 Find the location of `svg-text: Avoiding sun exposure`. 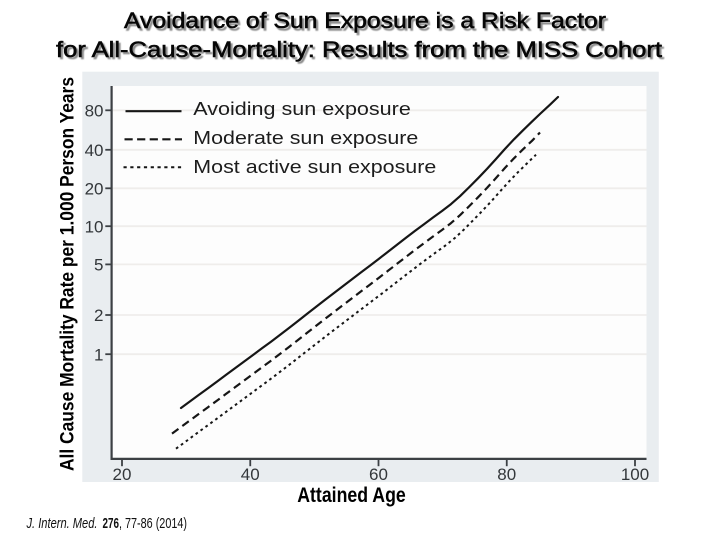

svg-text: Avoiding sun exposure is located at coordinates (302, 108).